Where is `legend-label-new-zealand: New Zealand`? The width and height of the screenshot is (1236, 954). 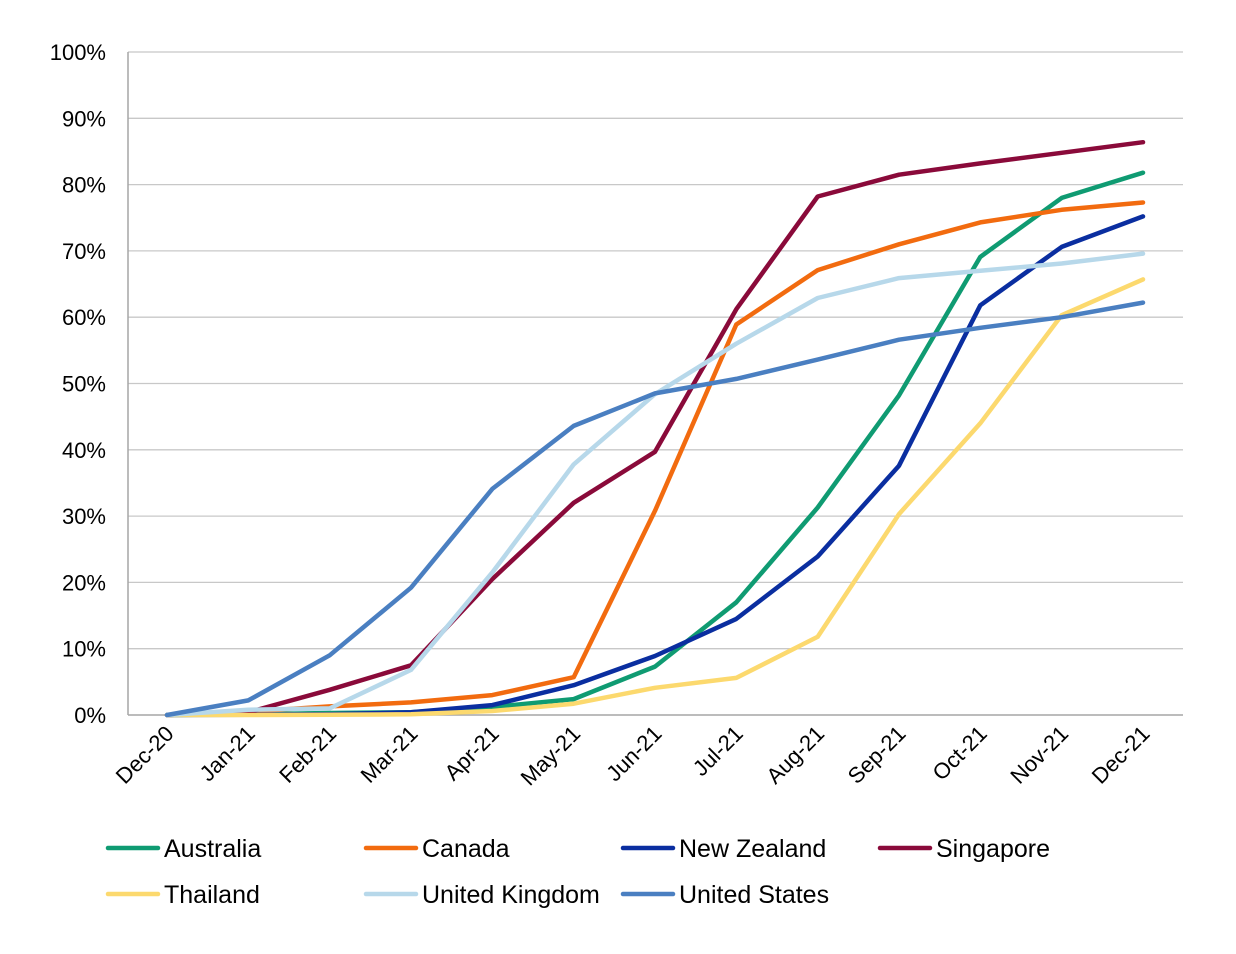 legend-label-new-zealand: New Zealand is located at coordinates (752, 849).